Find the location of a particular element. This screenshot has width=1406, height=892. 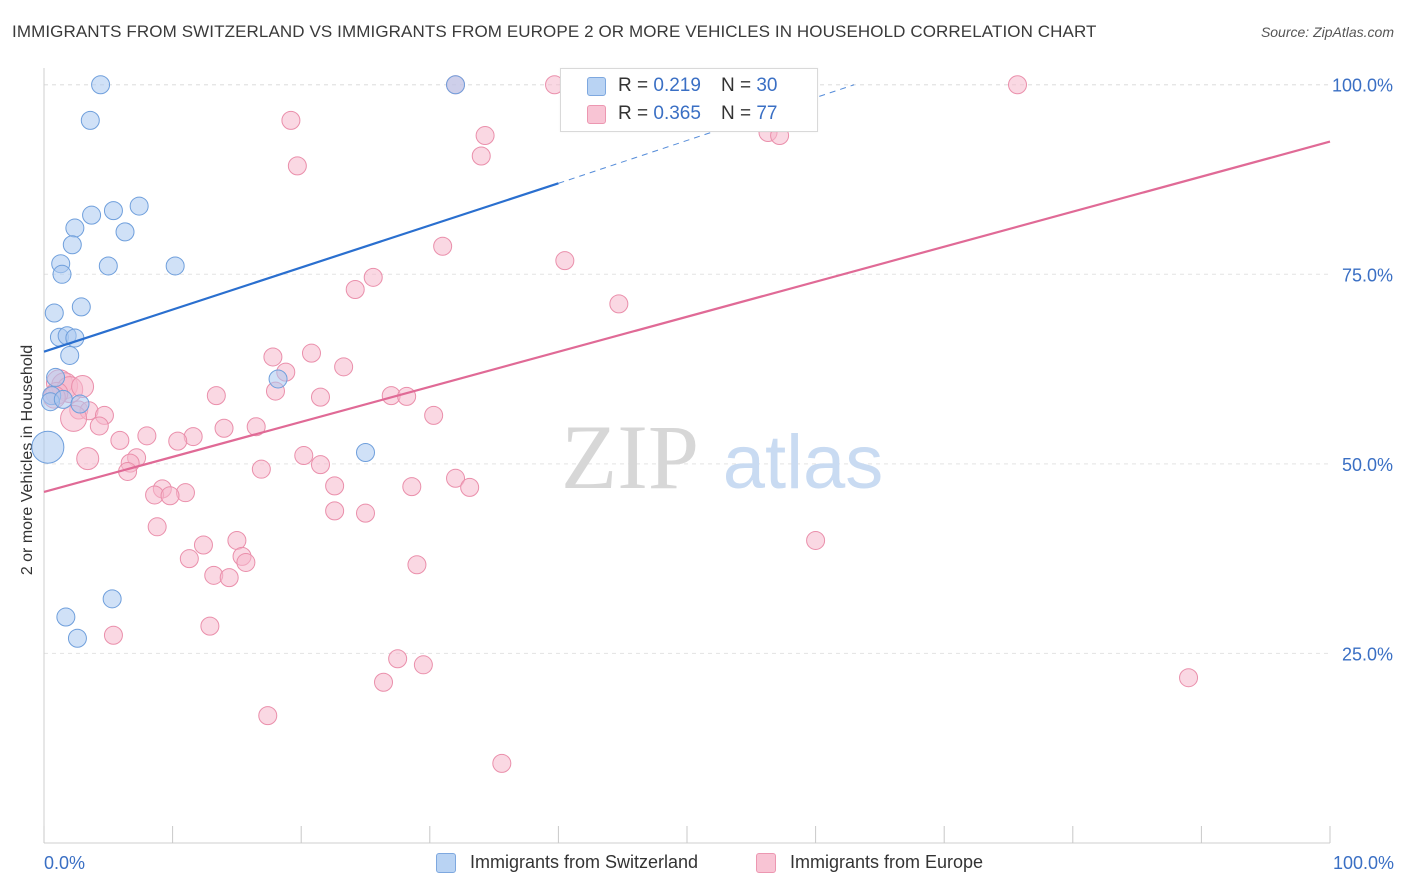

x-tick-label-min: 0.0% is located at coordinates (65, 863).